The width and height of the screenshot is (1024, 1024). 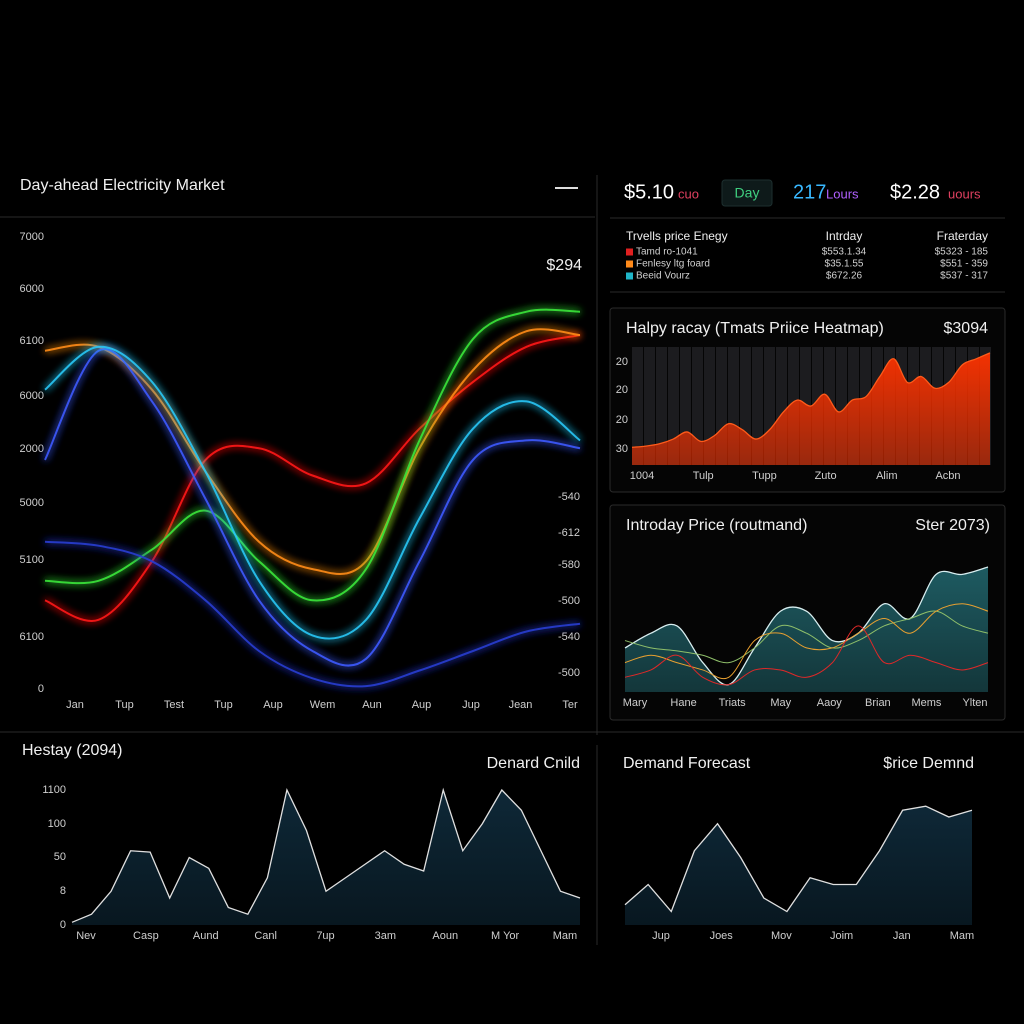 I want to click on y-axis-label: 50, so click(x=60, y=857).